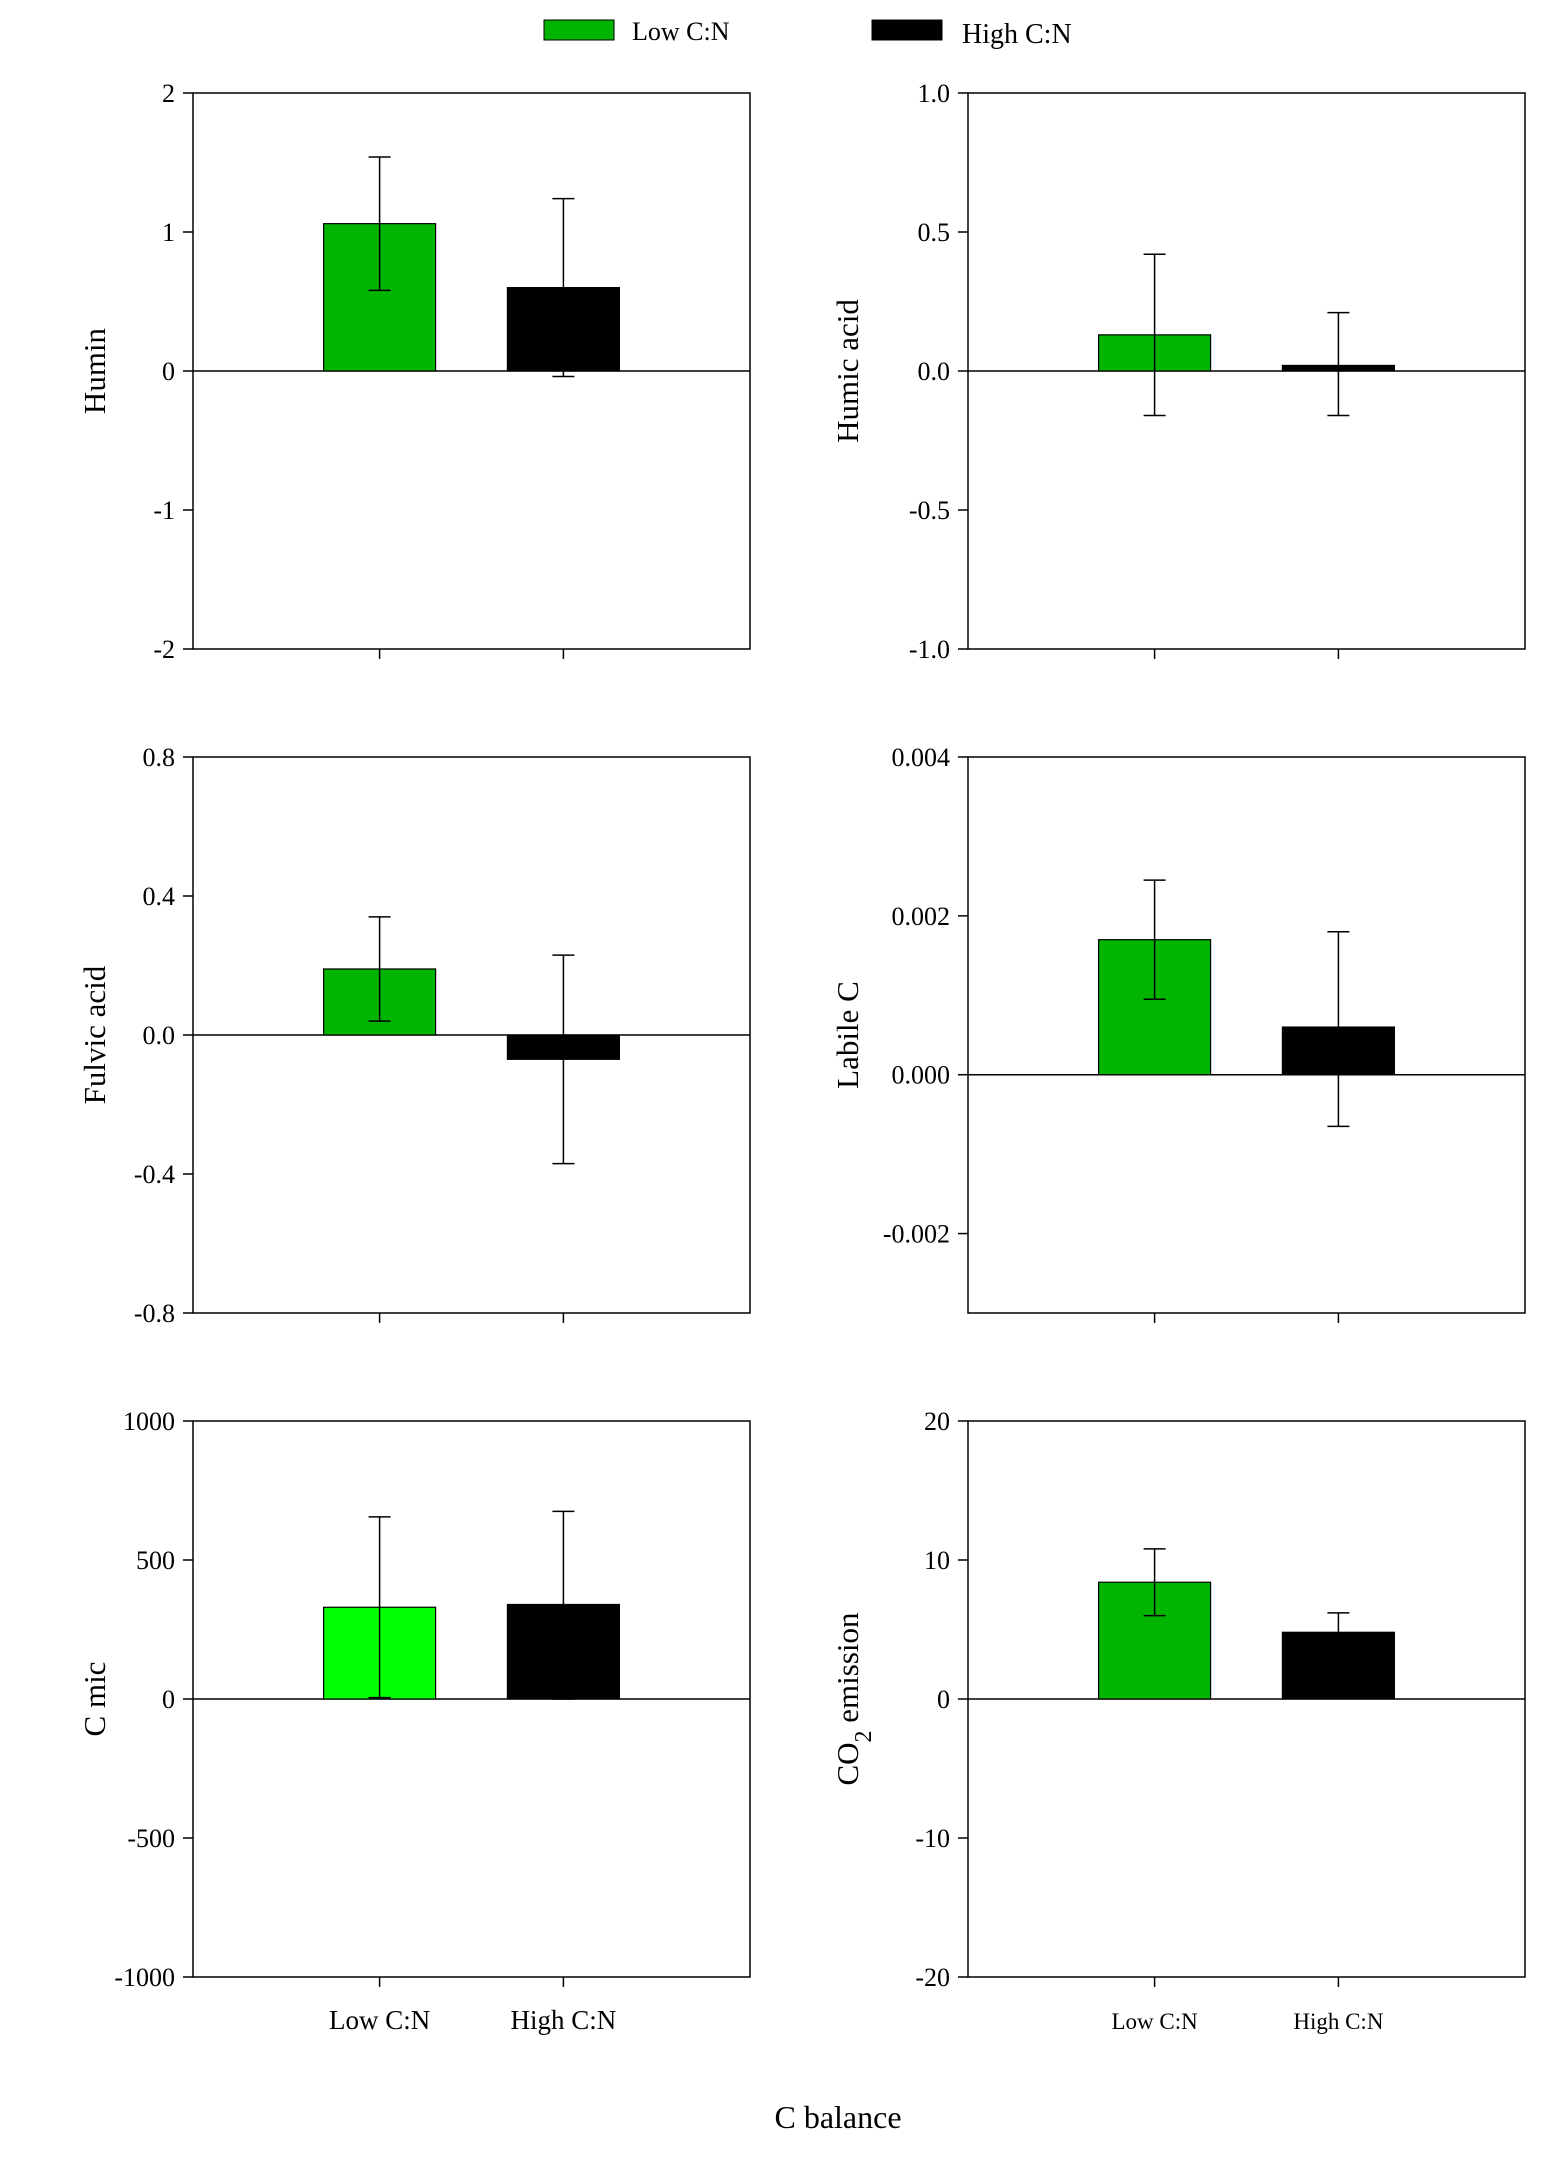  What do you see at coordinates (414, 371) in the screenshot?
I see `chart-panel-1: 2 1 0 -1 -2 Humin` at bounding box center [414, 371].